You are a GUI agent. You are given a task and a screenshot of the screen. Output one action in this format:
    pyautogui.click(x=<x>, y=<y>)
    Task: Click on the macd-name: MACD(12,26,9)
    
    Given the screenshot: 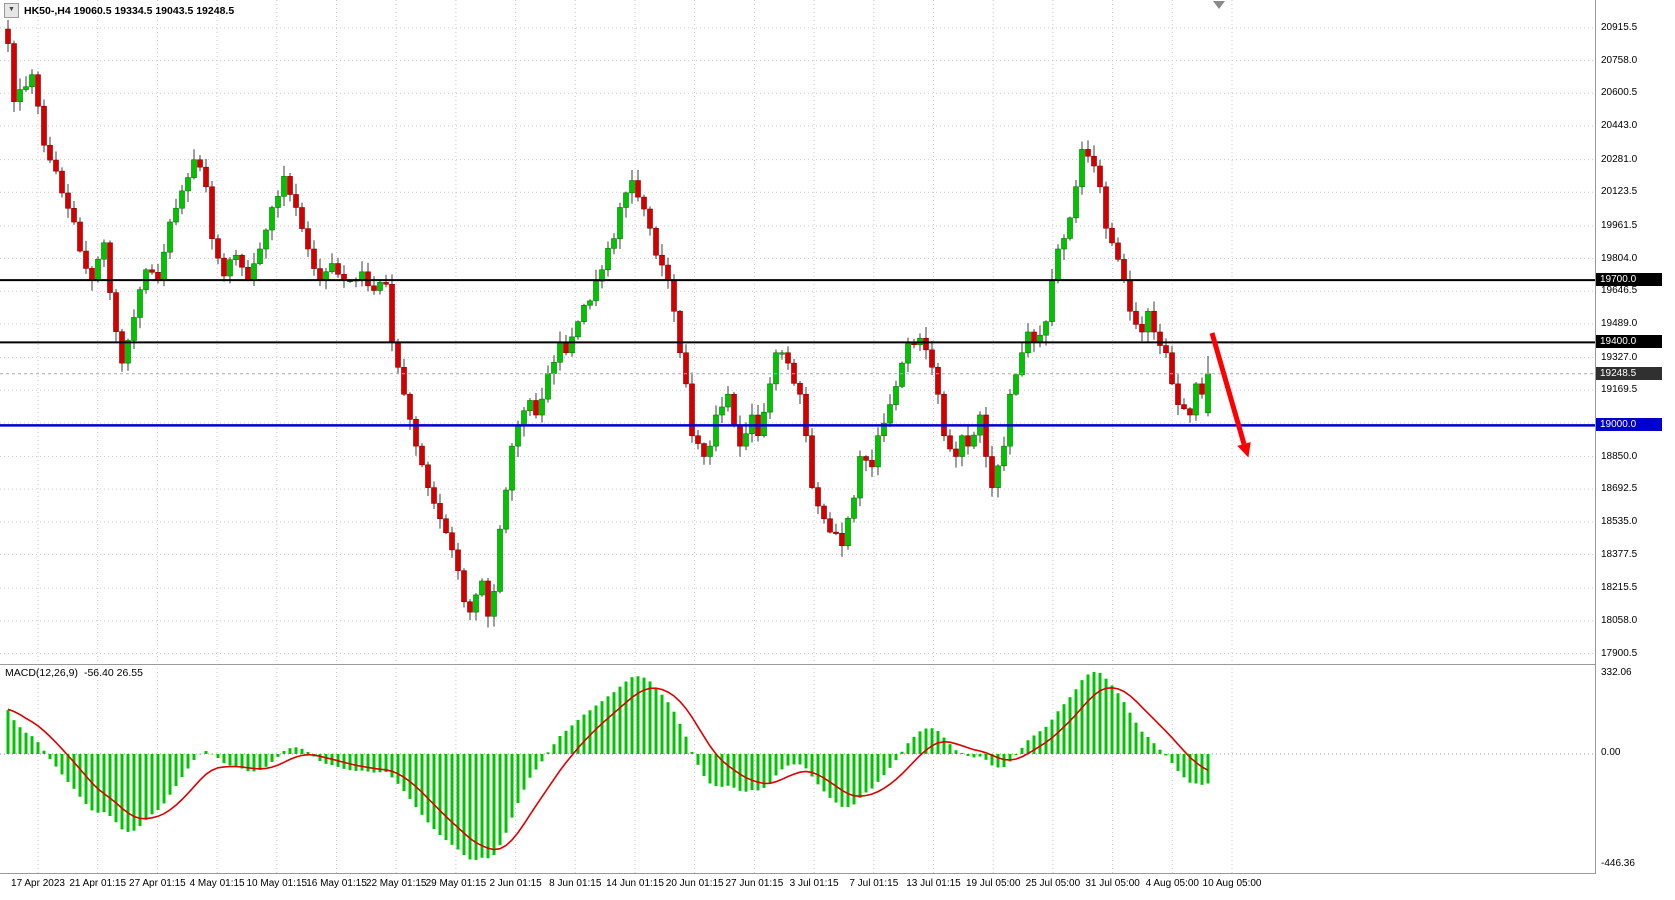 What is the action you would take?
    pyautogui.click(x=41, y=673)
    